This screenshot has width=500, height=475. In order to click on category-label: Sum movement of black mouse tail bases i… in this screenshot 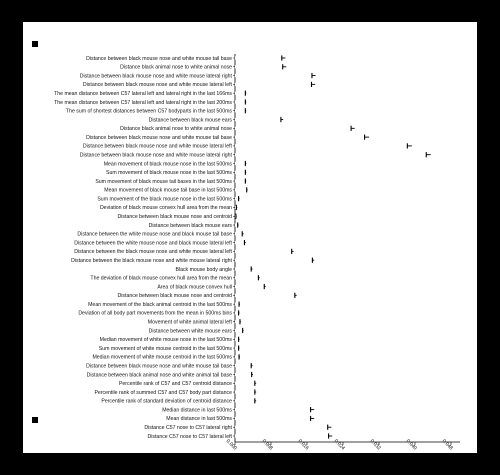, I will do `click(163, 182)`.